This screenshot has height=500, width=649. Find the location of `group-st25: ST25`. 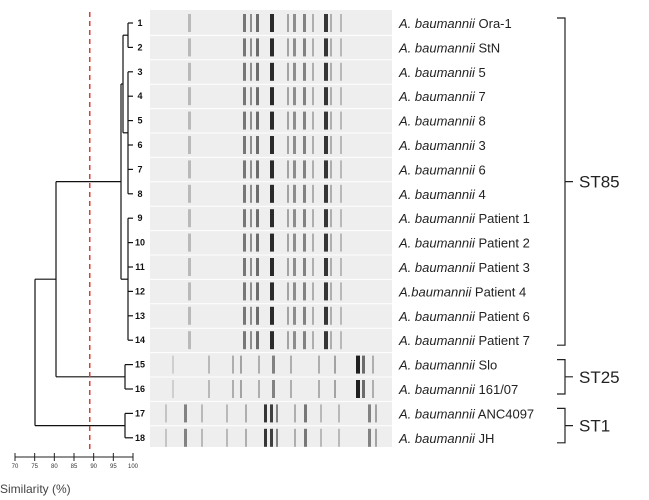

group-st25: ST25 is located at coordinates (588, 377).